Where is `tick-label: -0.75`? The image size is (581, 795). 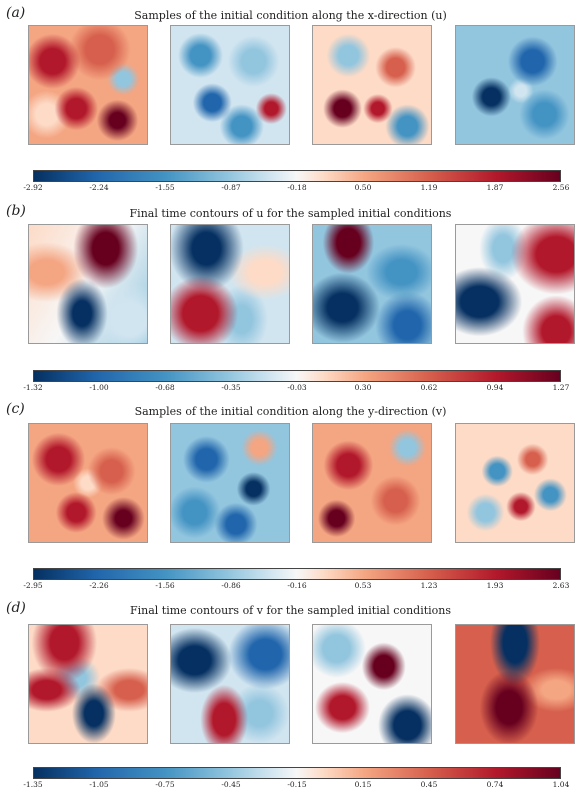
tick-label: -0.75 is located at coordinates (165, 784).